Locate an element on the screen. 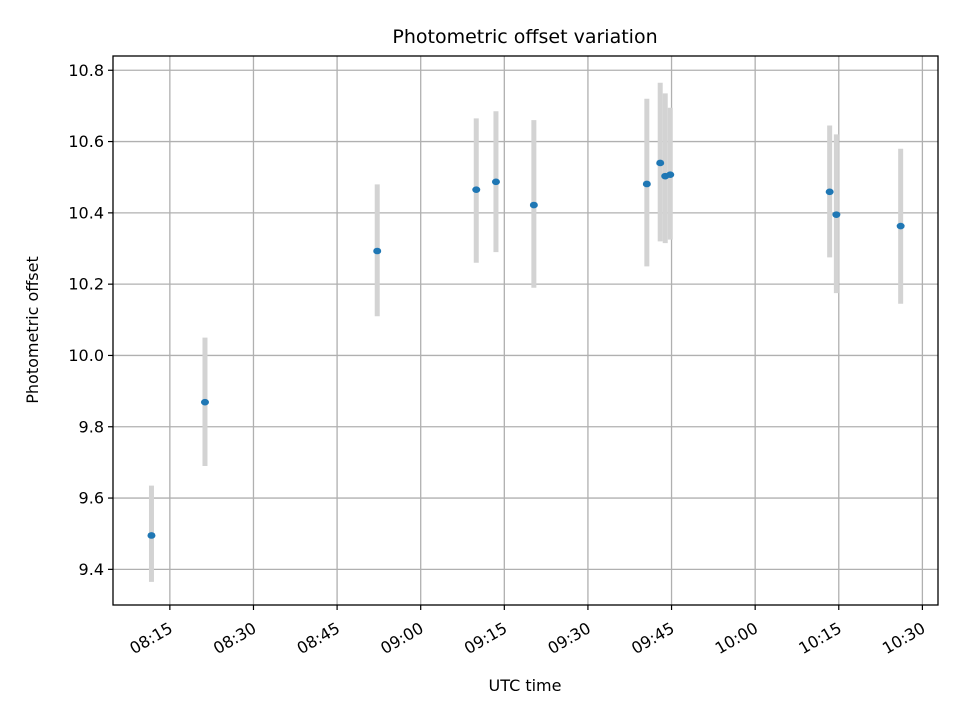  x-tick-label: 10:15 is located at coordinates (819, 638).